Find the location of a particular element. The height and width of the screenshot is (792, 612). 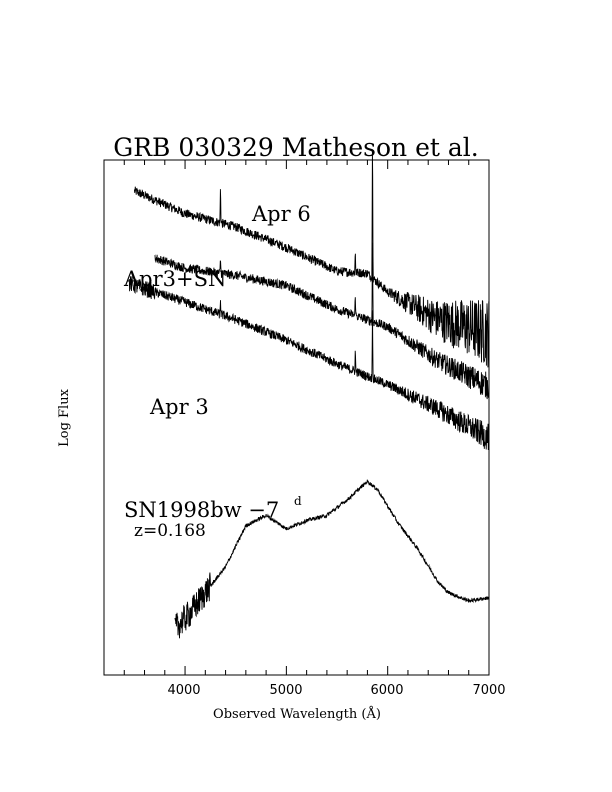

series-sn1998bw is located at coordinates (332, 559).